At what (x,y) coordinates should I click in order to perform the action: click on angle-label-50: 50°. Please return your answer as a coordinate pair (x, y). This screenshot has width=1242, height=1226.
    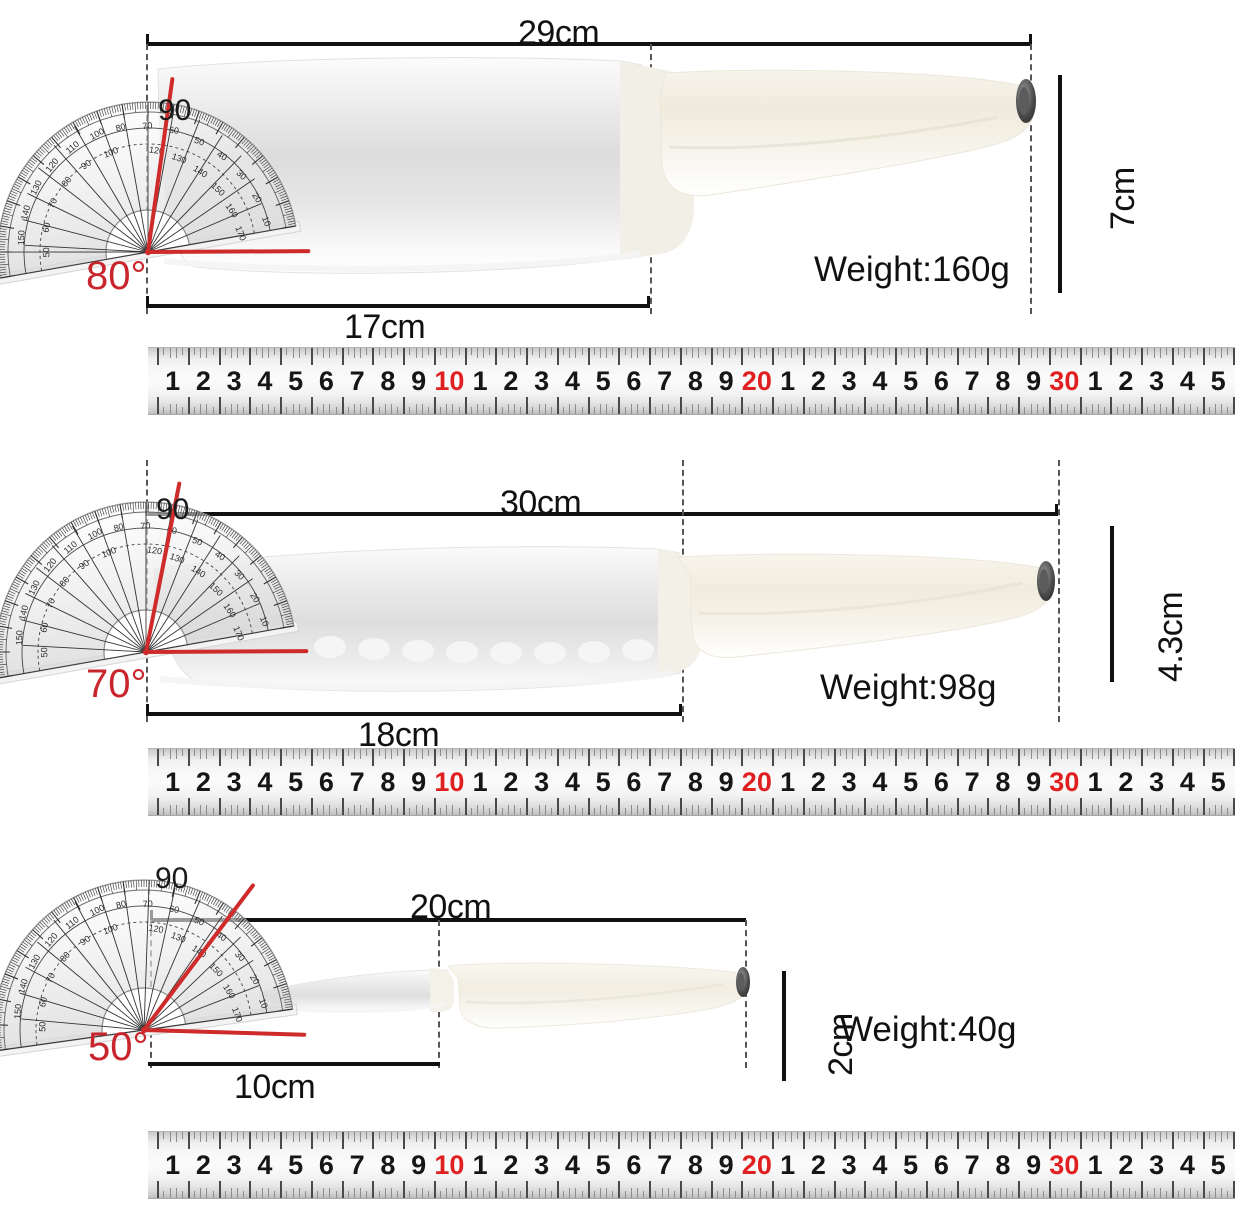
    Looking at the image, I should click on (118, 1047).